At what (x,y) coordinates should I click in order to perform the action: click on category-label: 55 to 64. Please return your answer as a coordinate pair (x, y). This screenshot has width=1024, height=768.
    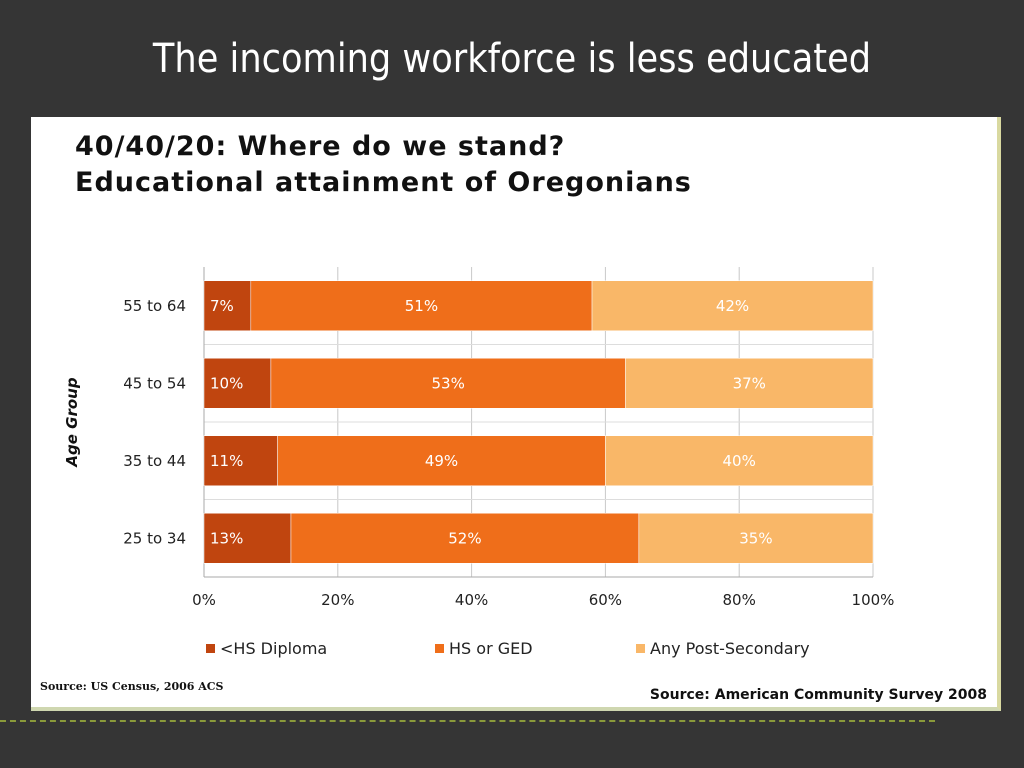
    Looking at the image, I should click on (154, 306).